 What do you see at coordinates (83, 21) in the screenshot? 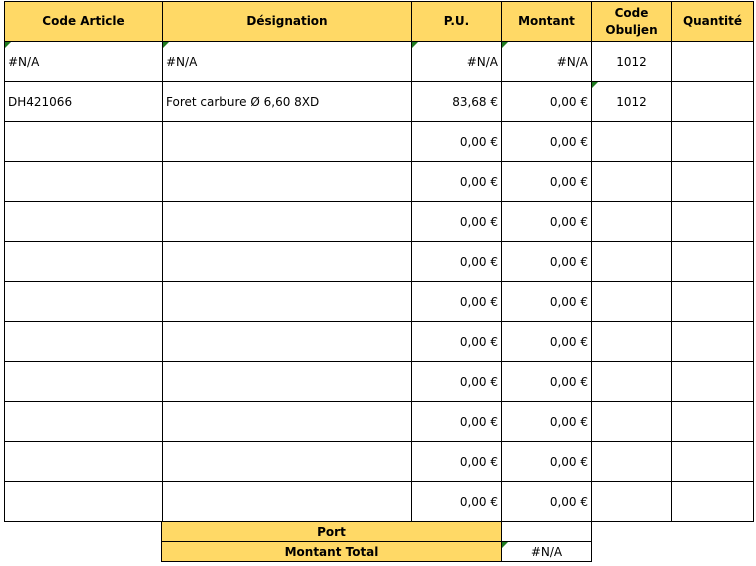
I see `header-code-article: Code Article` at bounding box center [83, 21].